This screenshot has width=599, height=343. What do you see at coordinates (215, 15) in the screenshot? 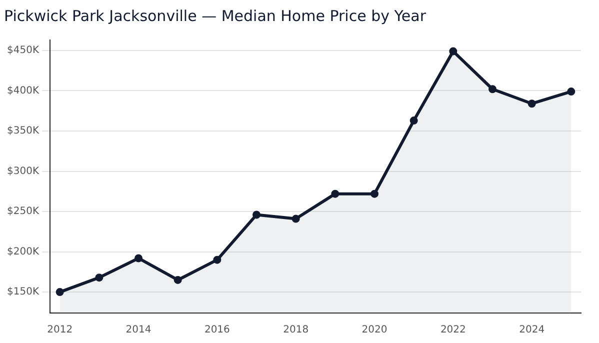
I see `chart-title: Pickwick Park Jacksonville — Median Home Price by Year` at bounding box center [215, 15].